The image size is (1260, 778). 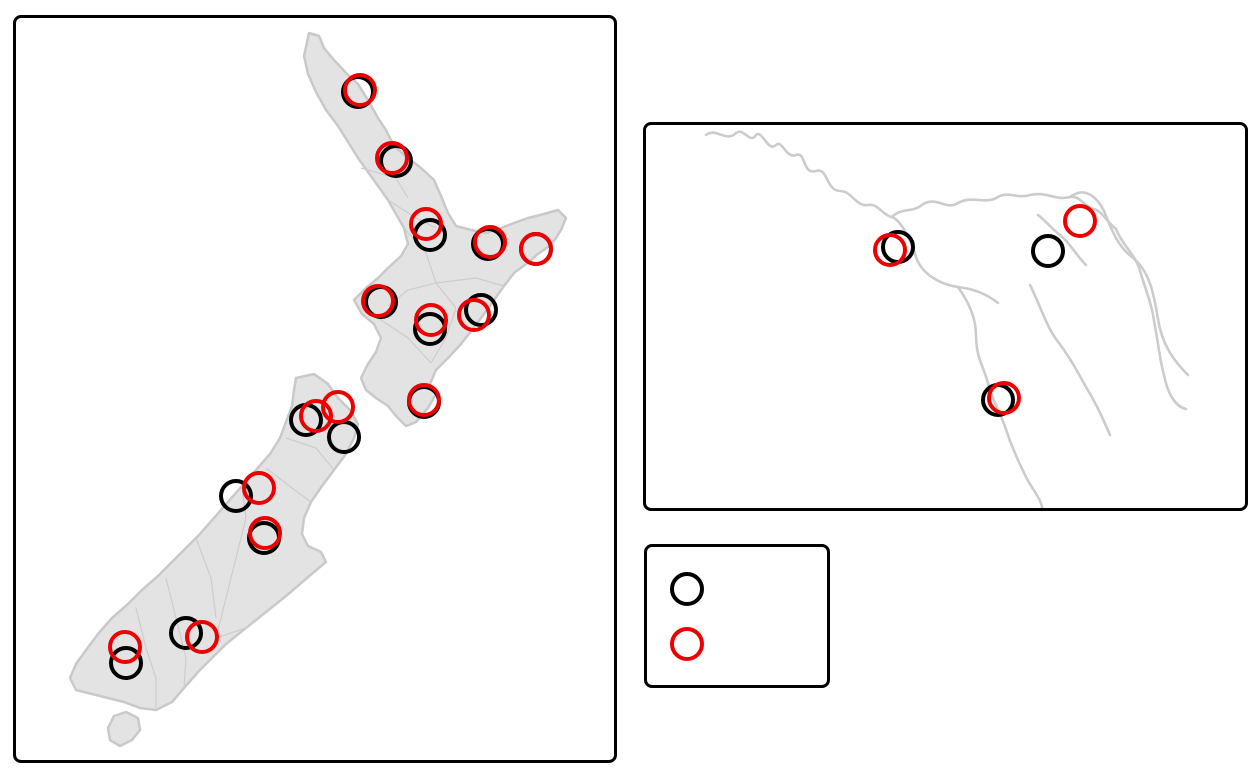 I want to click on south-island, so click(x=214, y=542).